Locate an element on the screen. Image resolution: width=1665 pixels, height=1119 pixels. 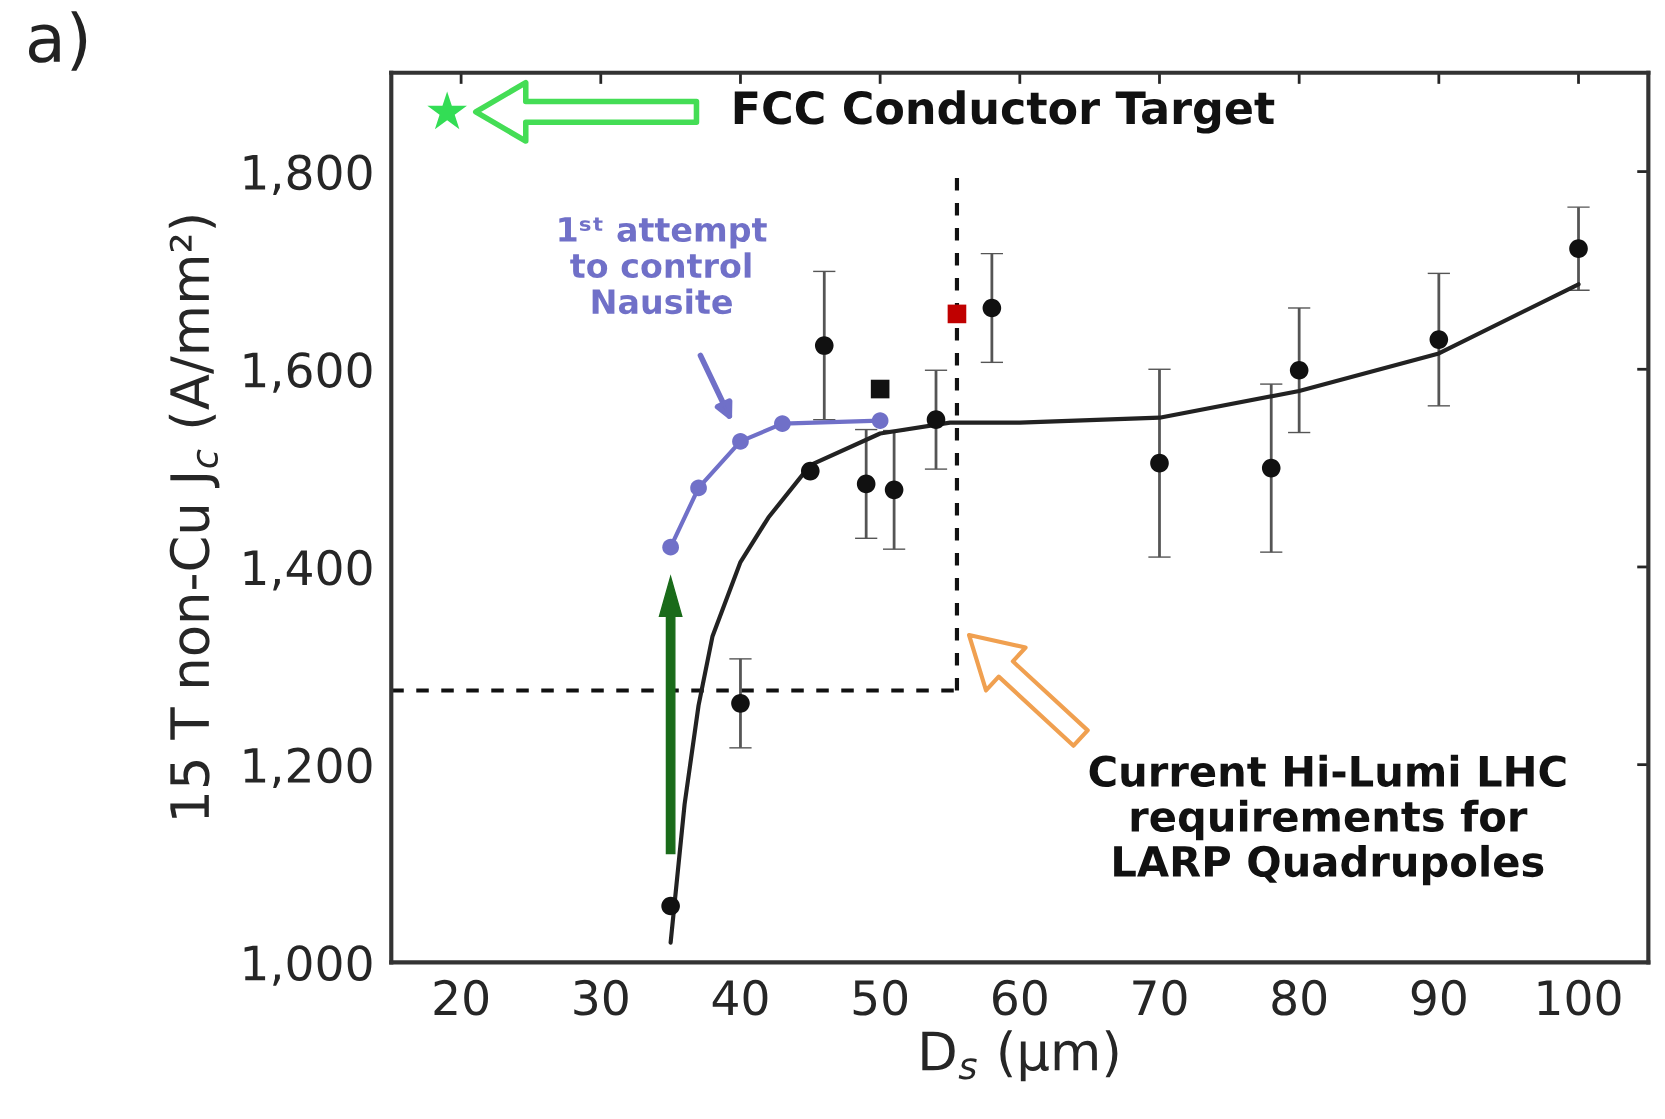
x-tick-label: 30 is located at coordinates (601, 997).